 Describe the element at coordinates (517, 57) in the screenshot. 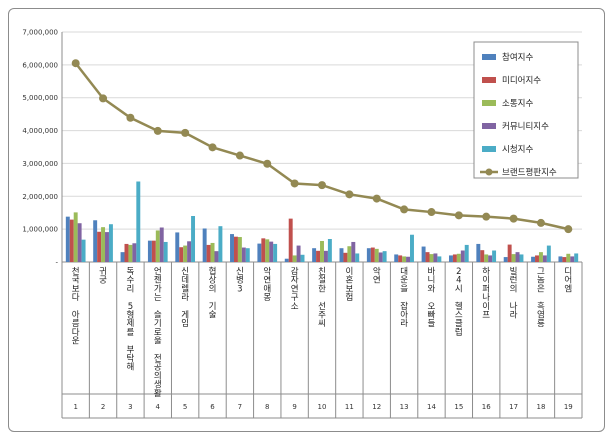

I see `legend-label: 참여지수` at that location.